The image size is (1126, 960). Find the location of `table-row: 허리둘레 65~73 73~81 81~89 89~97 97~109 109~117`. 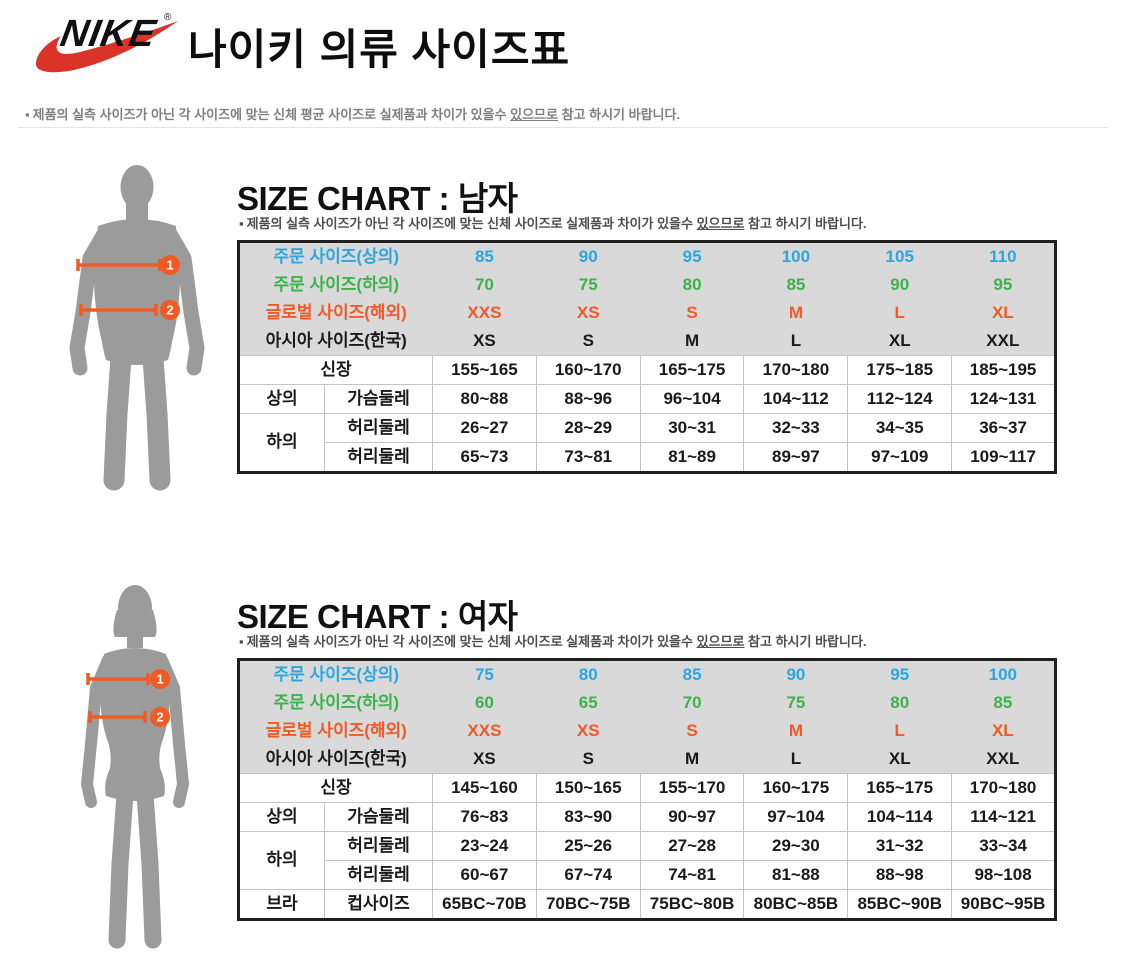

table-row: 허리둘레 65~73 73~81 81~89 89~97 97~109 109~117 is located at coordinates (647, 457).